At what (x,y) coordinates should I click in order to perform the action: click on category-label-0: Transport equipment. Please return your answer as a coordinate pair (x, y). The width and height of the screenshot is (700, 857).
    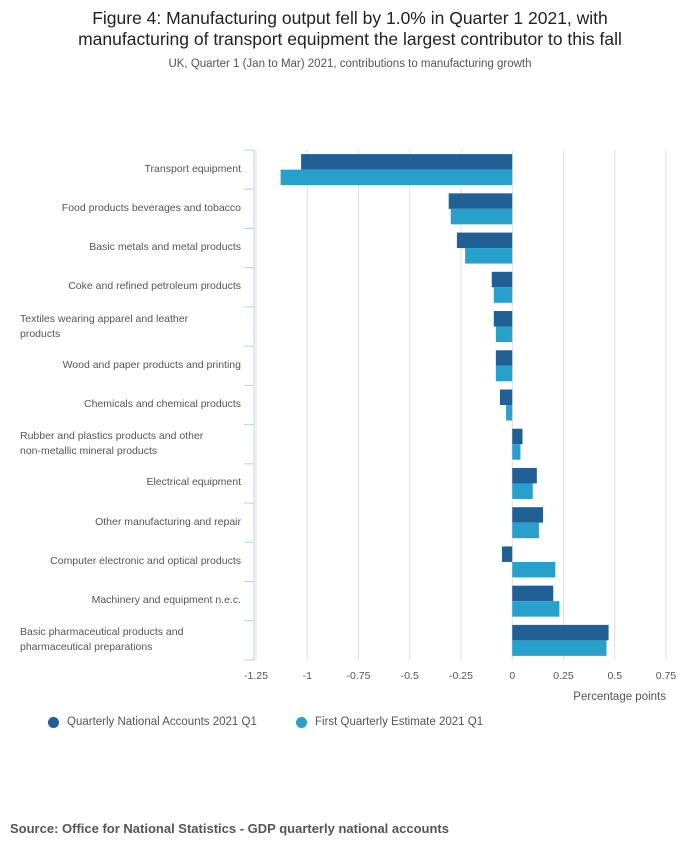
    Looking at the image, I should click on (193, 169).